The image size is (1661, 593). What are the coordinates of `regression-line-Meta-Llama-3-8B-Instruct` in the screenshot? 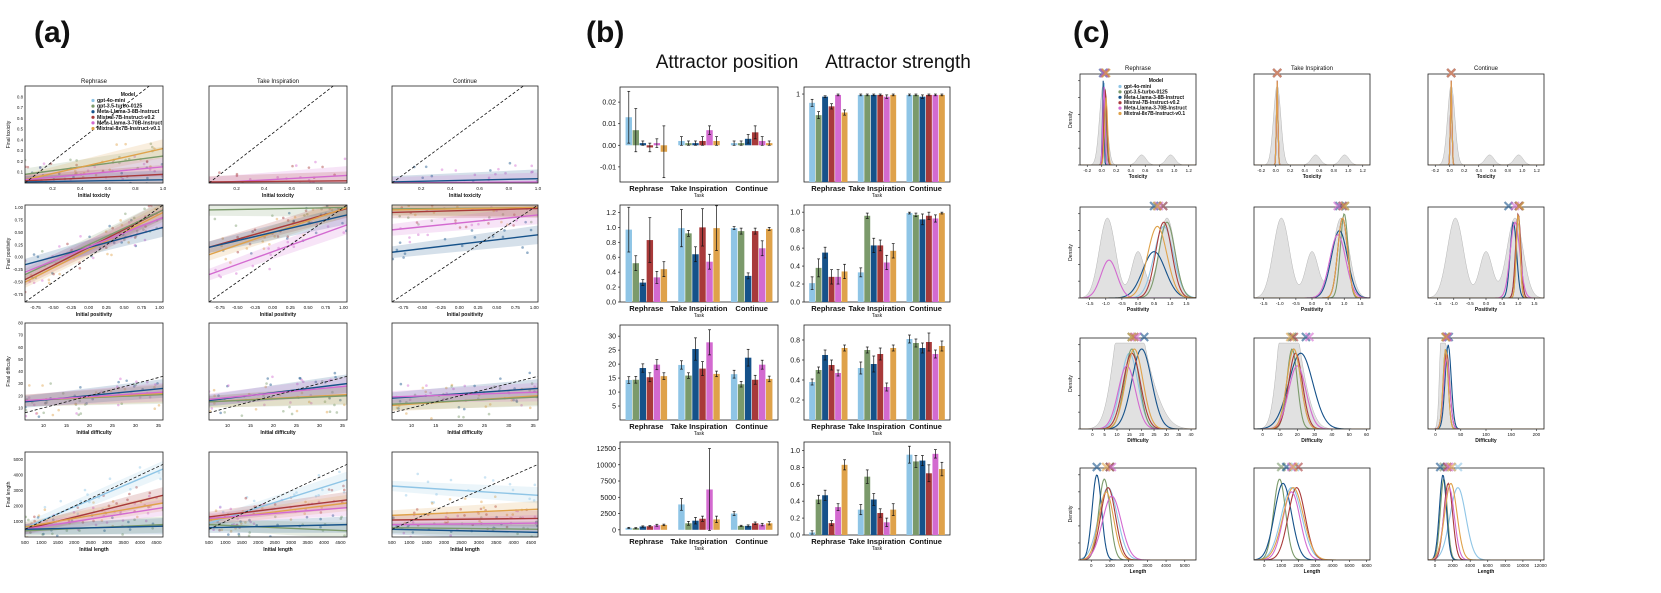 It's located at (465, 531).